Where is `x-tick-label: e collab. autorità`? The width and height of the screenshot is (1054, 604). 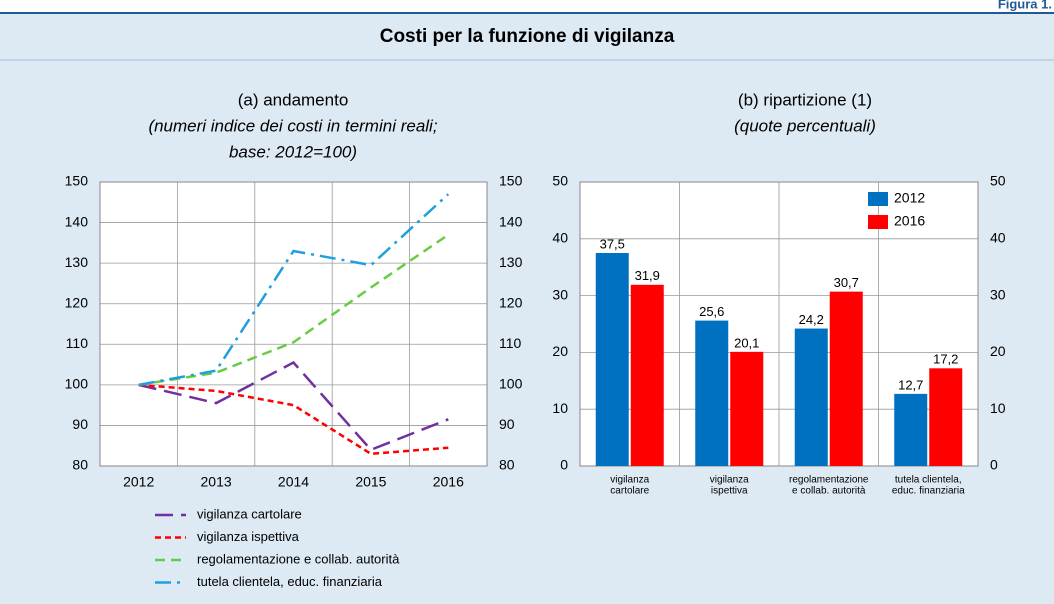 x-tick-label: e collab. autorità is located at coordinates (829, 491).